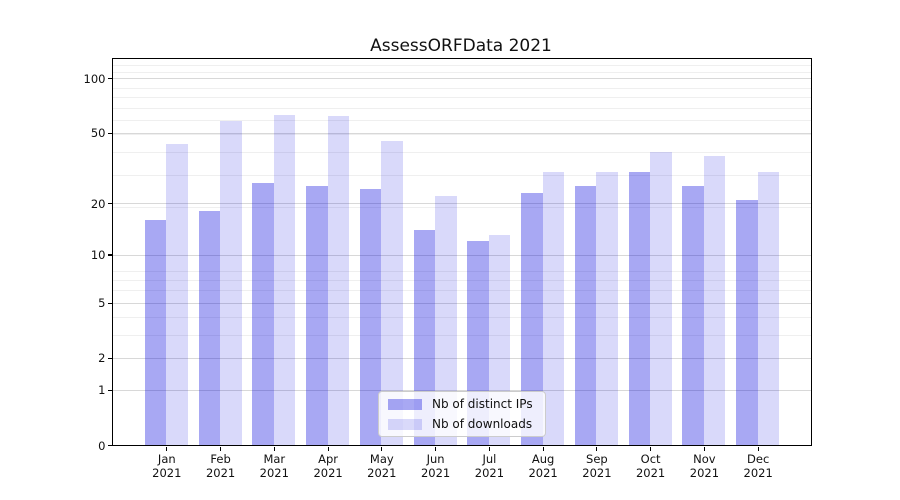  I want to click on x-tick-month: Jun, so click(435, 458).